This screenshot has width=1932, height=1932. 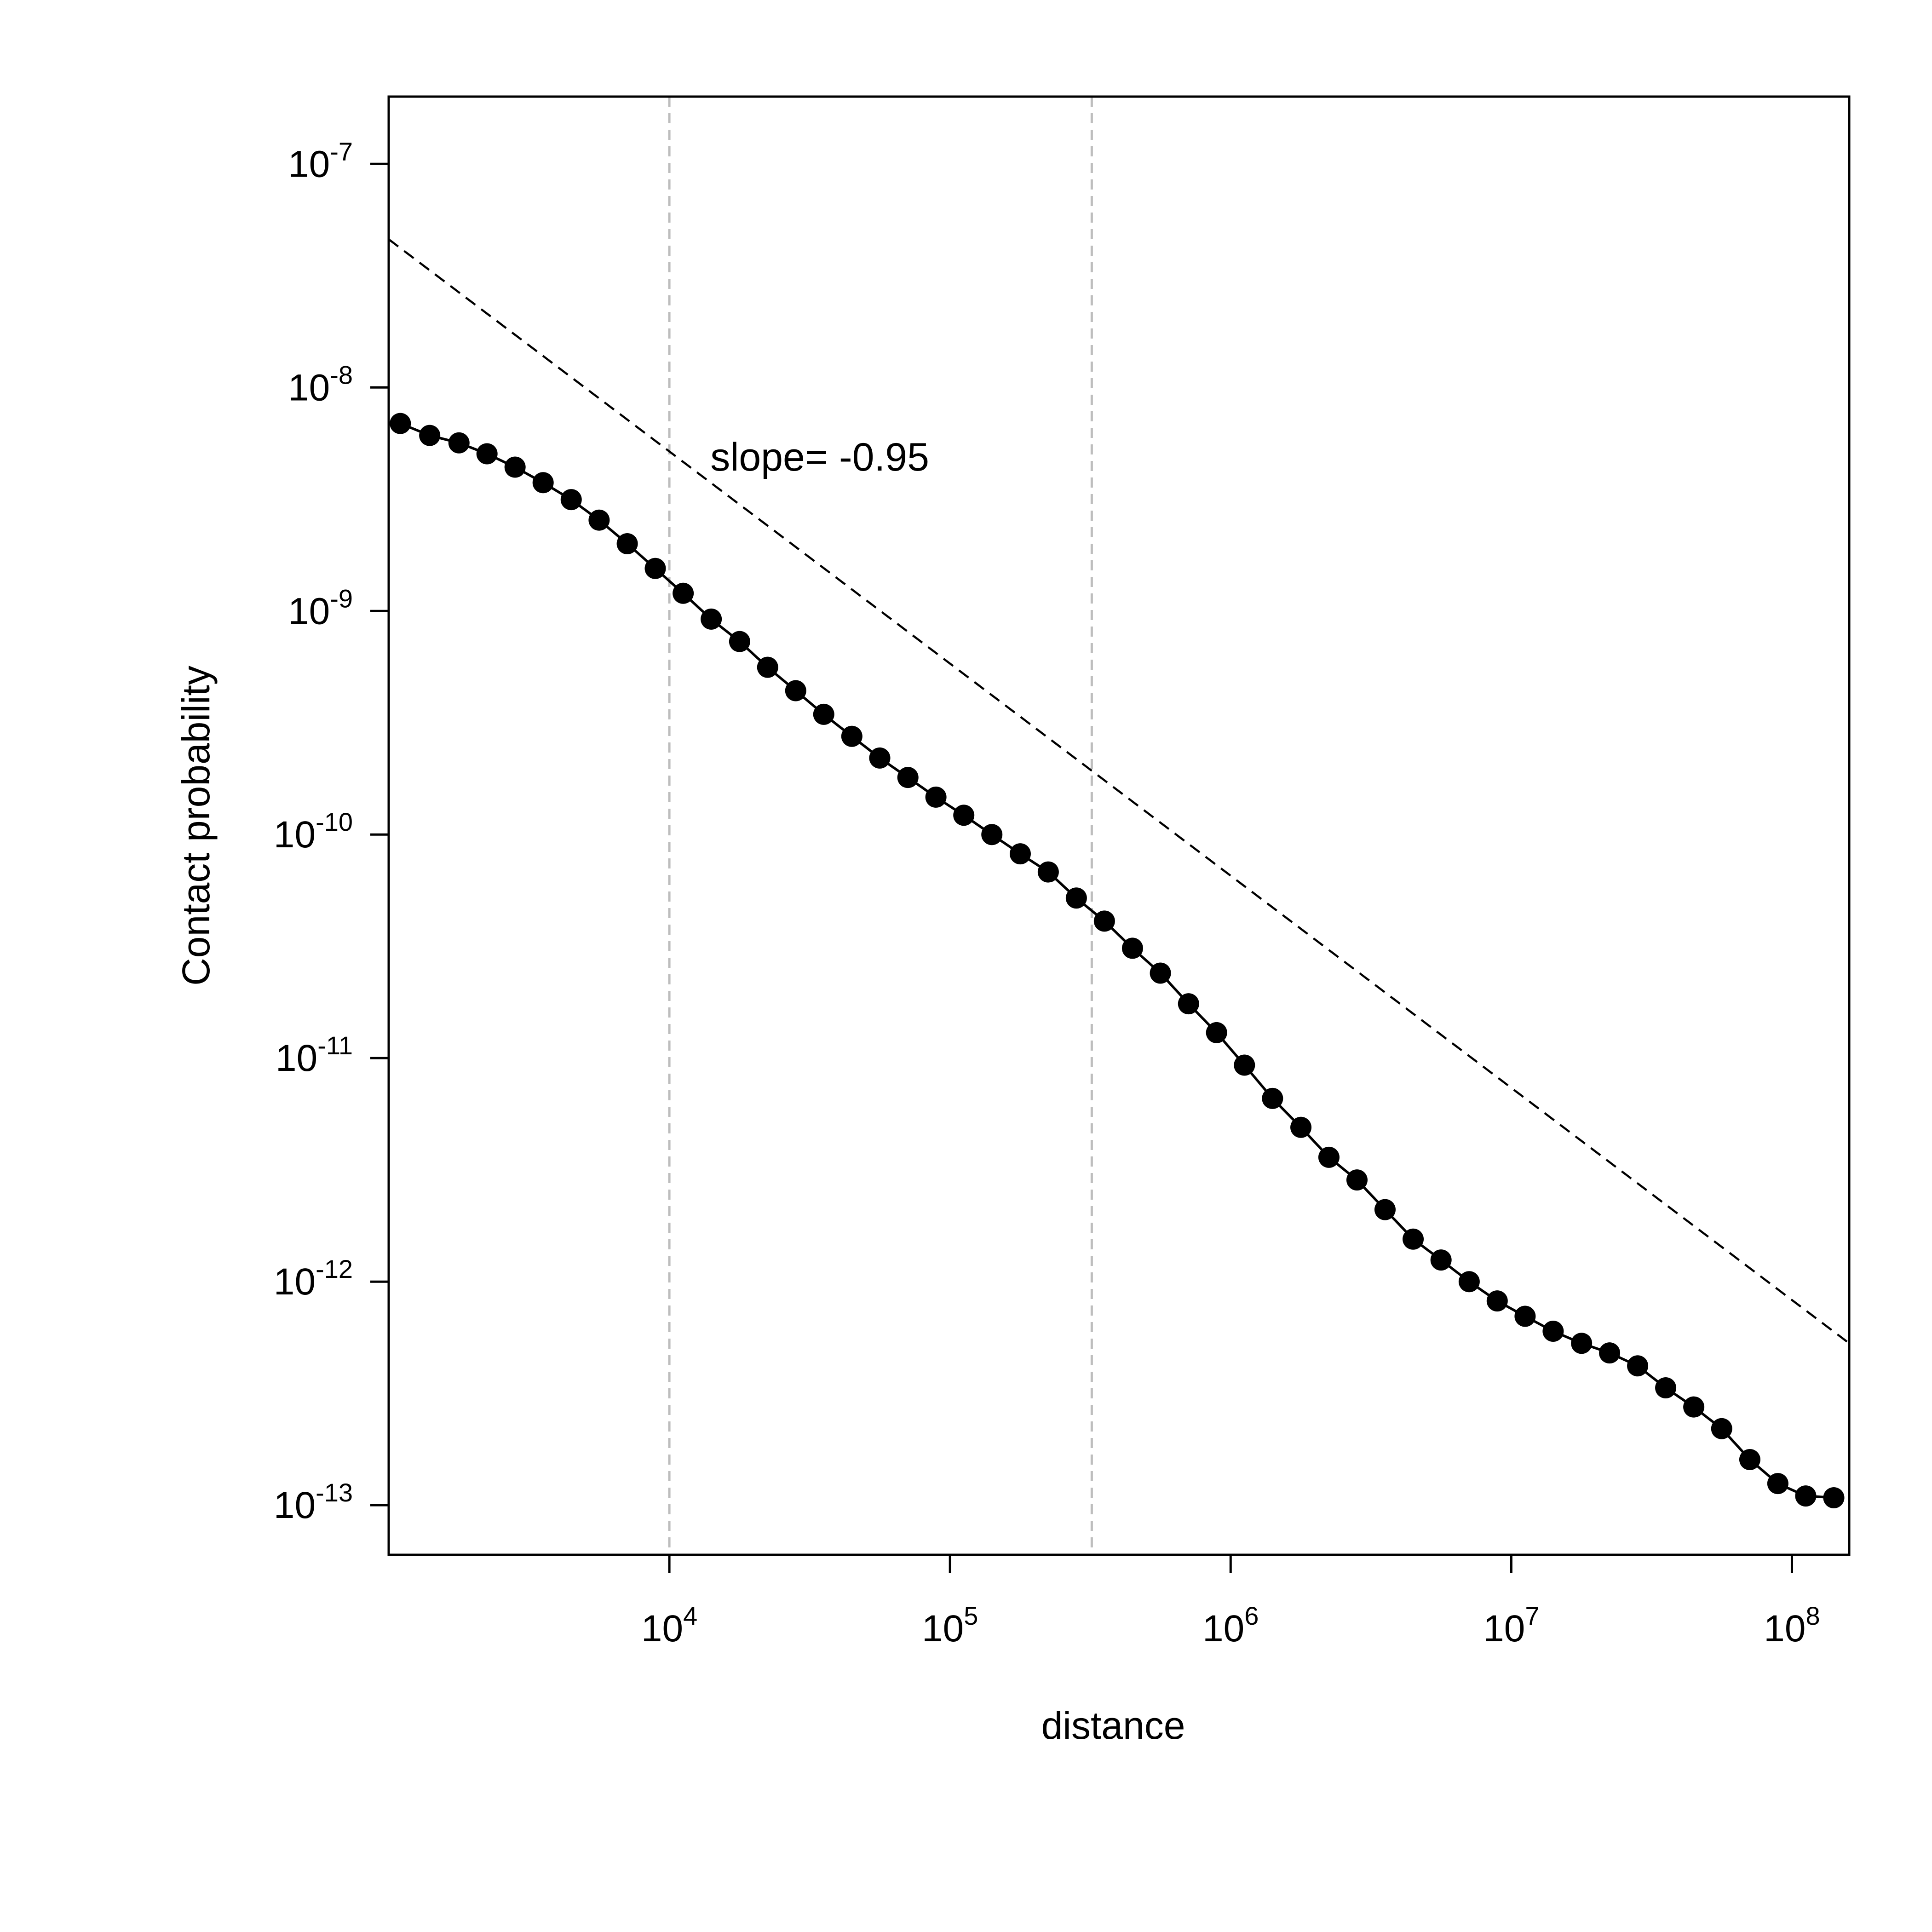 I want to click on x-tick-label: 10⁵, so click(x=950, y=1625).